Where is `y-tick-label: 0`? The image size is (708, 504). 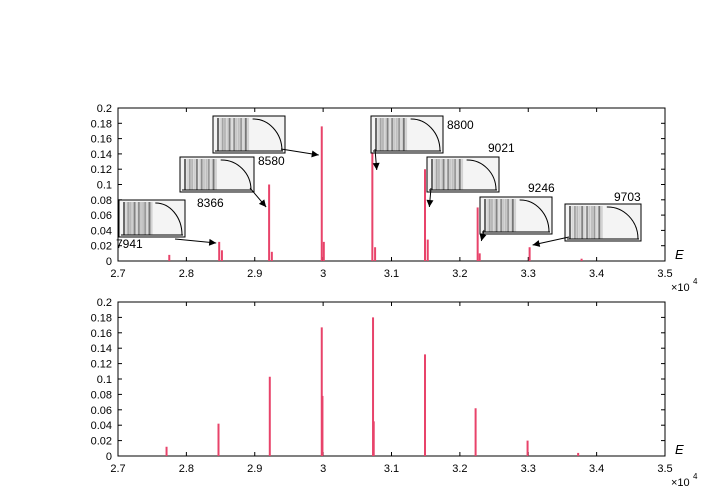
y-tick-label: 0 is located at coordinates (109, 457).